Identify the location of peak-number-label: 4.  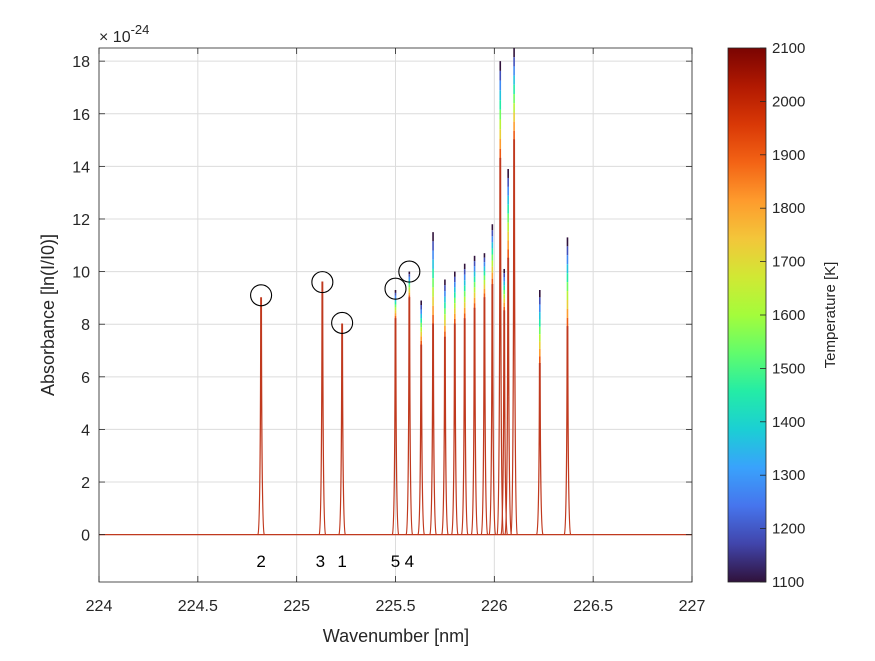
(409, 561).